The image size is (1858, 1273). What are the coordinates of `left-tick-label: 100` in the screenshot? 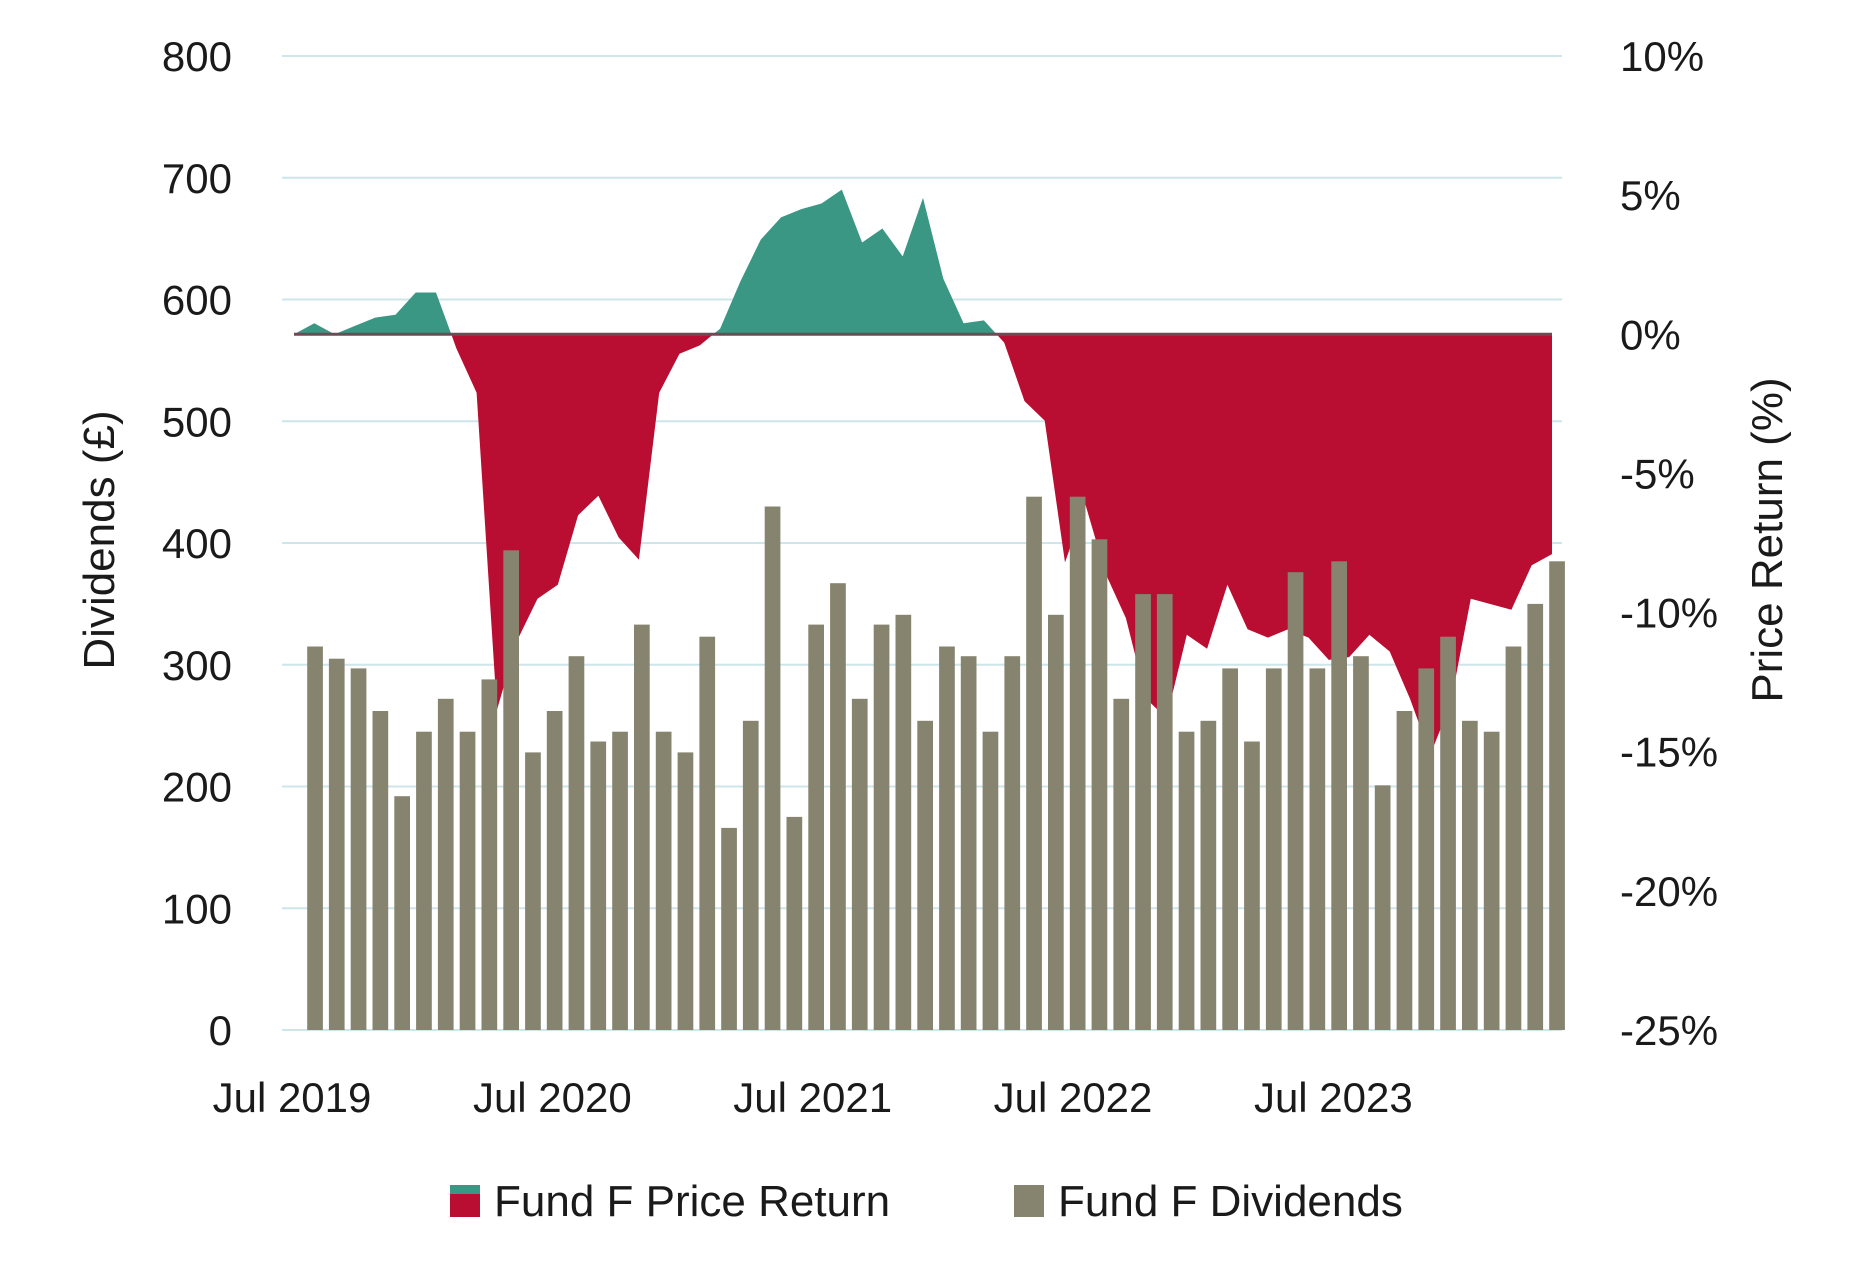 It's located at (197, 908).